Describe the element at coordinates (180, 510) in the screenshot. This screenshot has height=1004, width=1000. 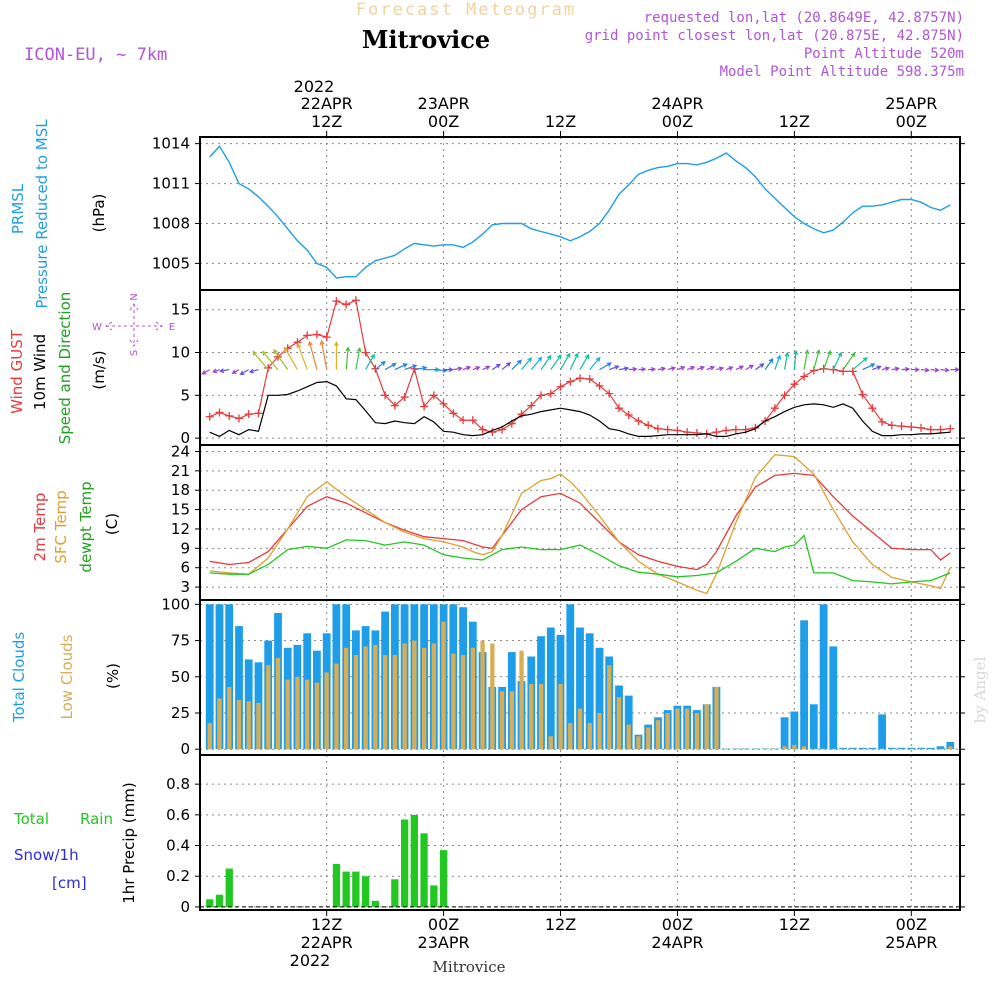
I see `temp-ytick-label: 15` at that location.